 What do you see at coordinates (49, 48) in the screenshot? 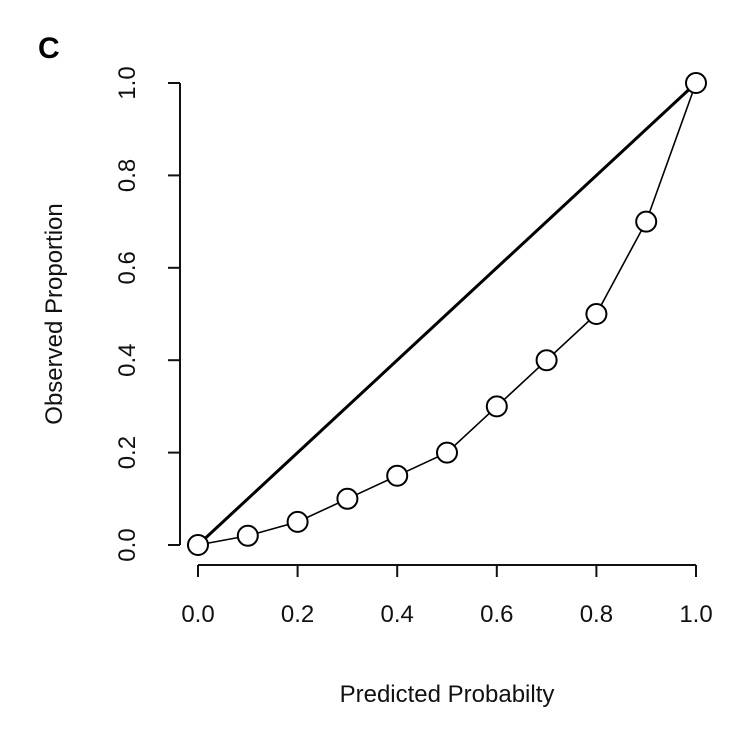
I see `panel-label: C` at bounding box center [49, 48].